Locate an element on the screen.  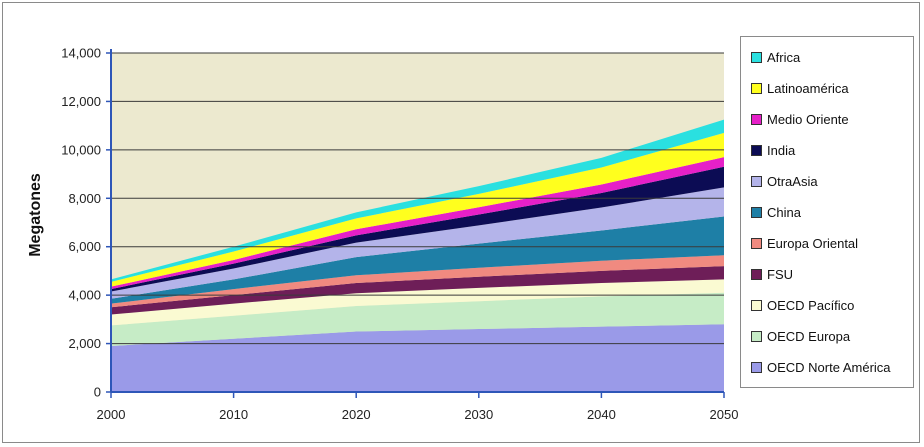
area-europa-oriental is located at coordinates (417, 281).